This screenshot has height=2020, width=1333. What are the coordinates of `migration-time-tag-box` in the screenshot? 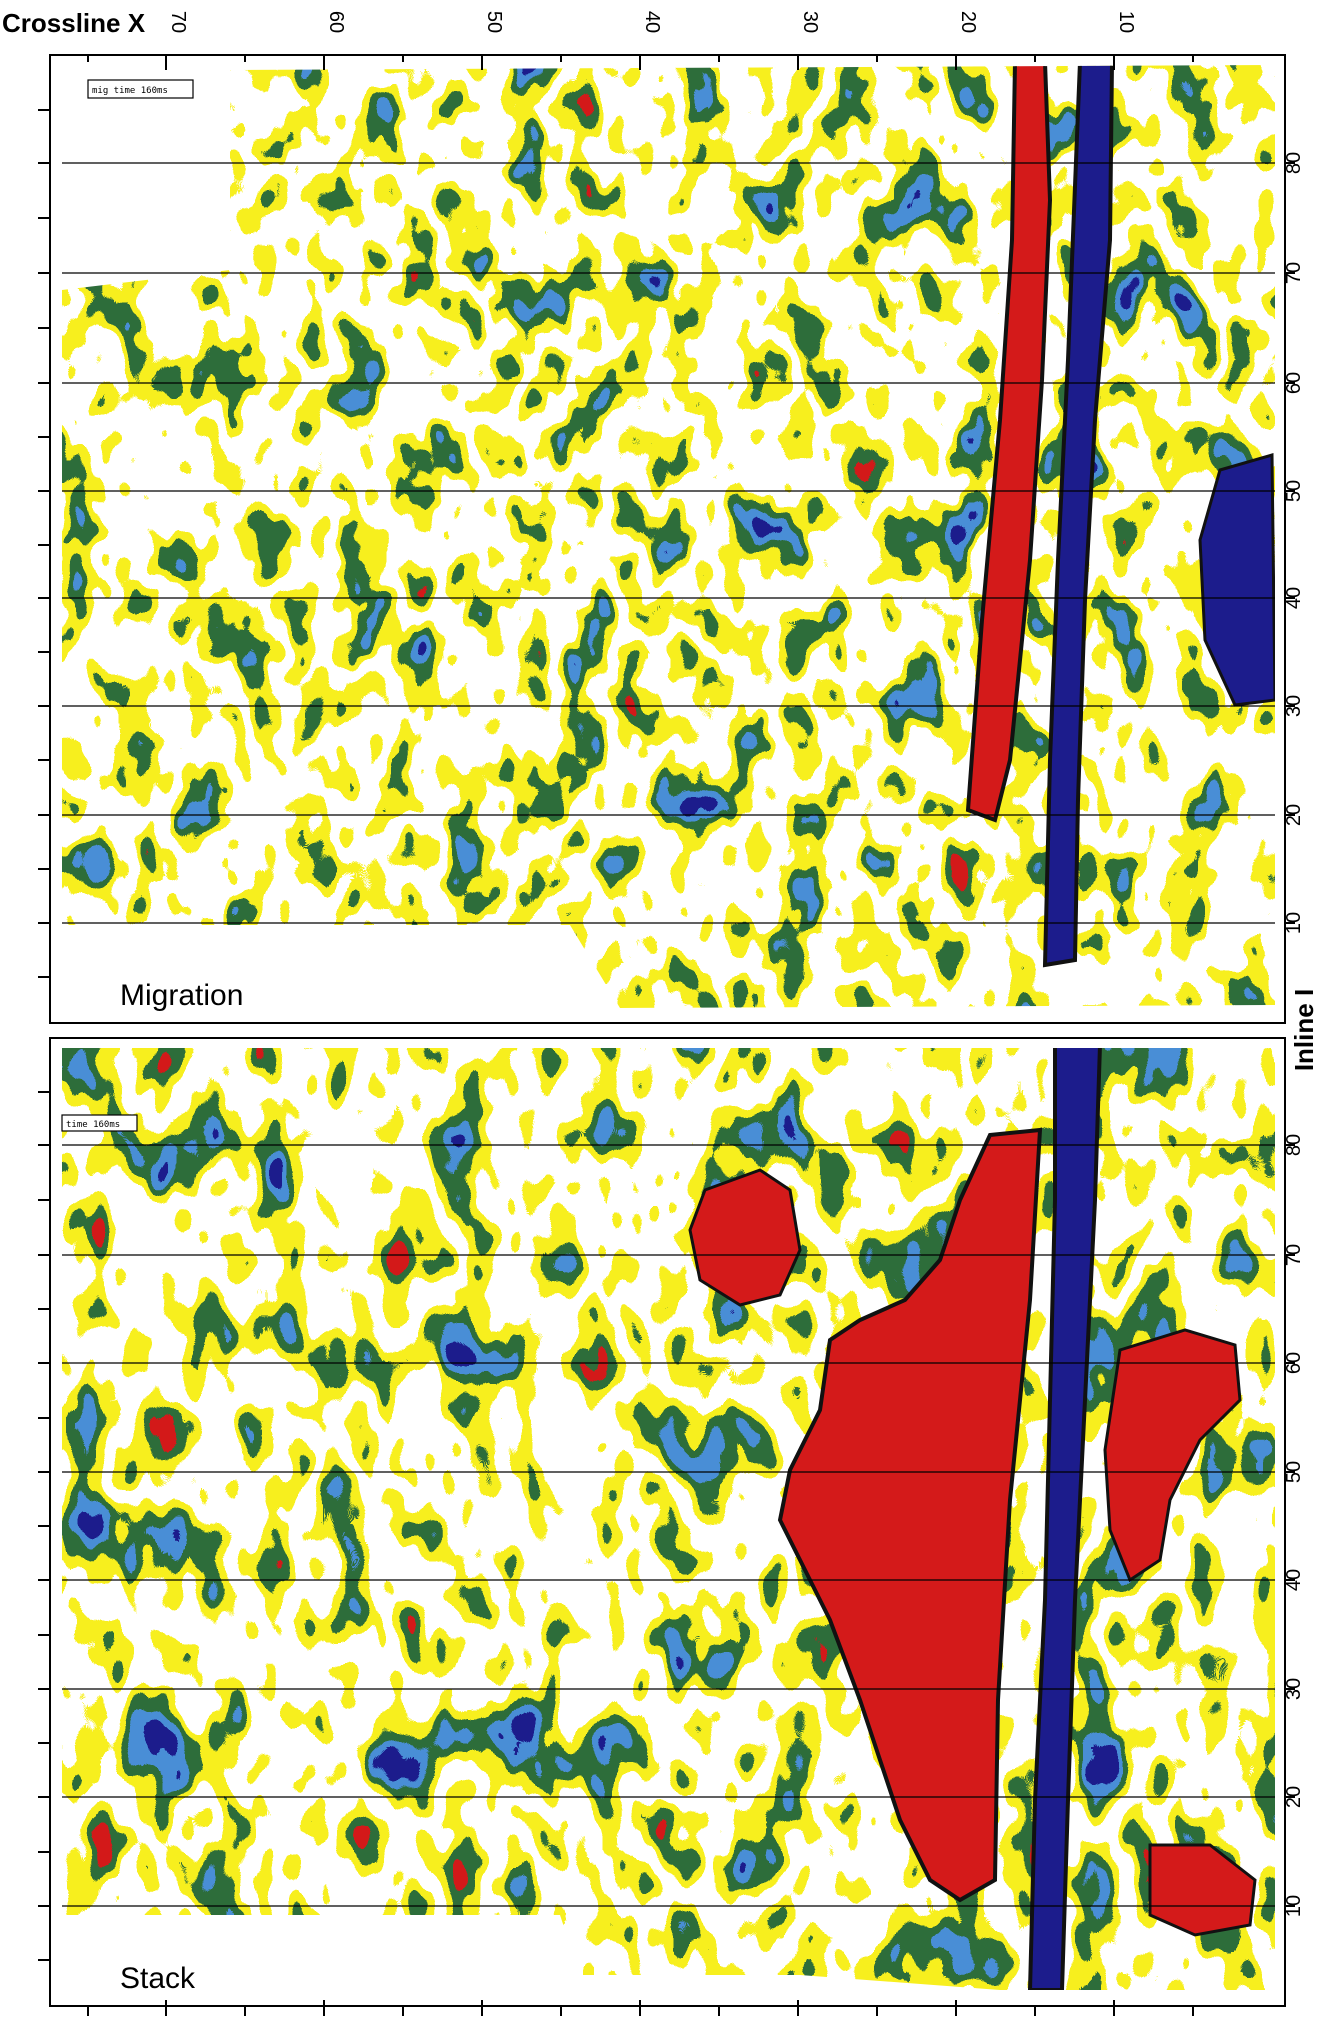 It's located at (140, 89).